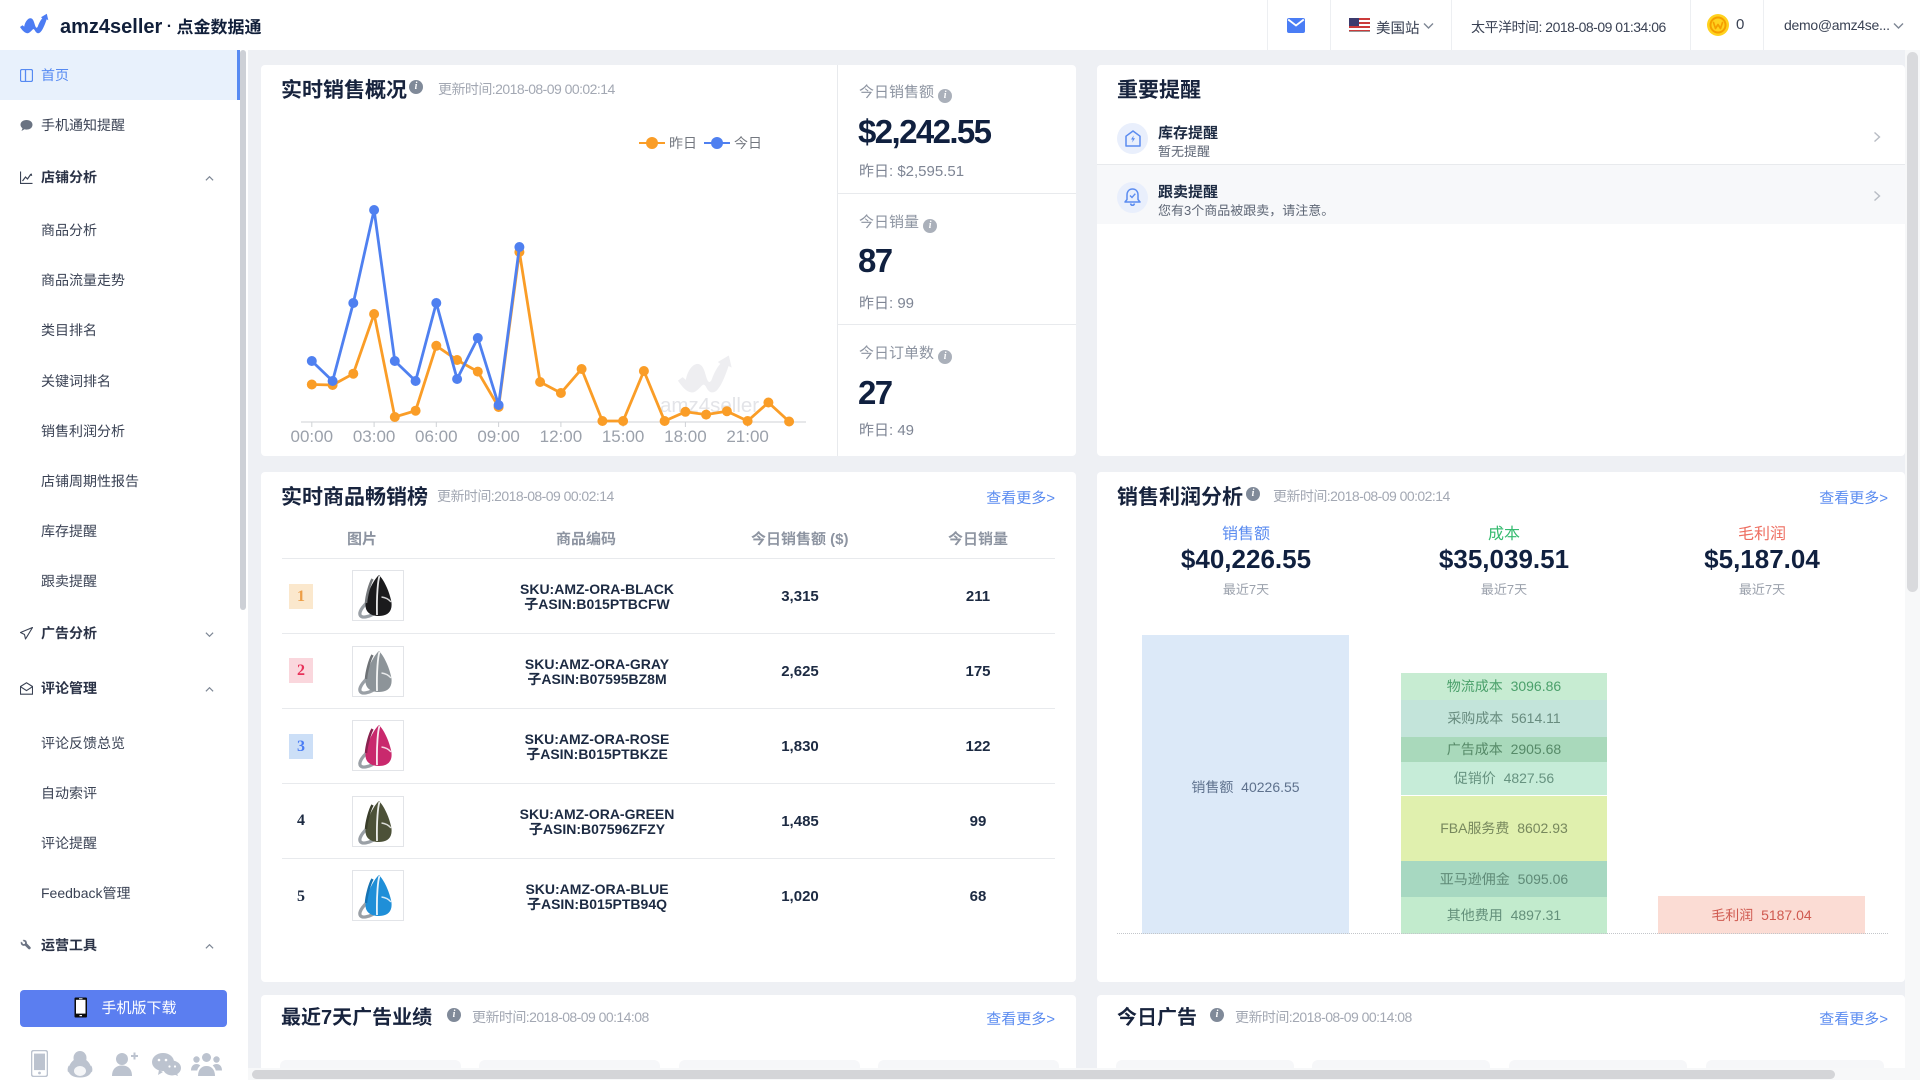  What do you see at coordinates (685, 436) in the screenshot?
I see `svg-text: 18:00` at bounding box center [685, 436].